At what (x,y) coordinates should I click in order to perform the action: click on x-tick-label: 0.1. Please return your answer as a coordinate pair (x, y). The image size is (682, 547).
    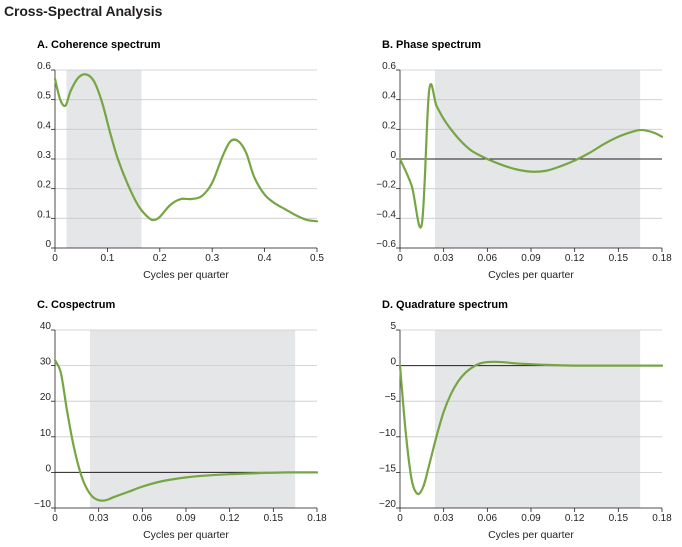
    Looking at the image, I should click on (107, 258).